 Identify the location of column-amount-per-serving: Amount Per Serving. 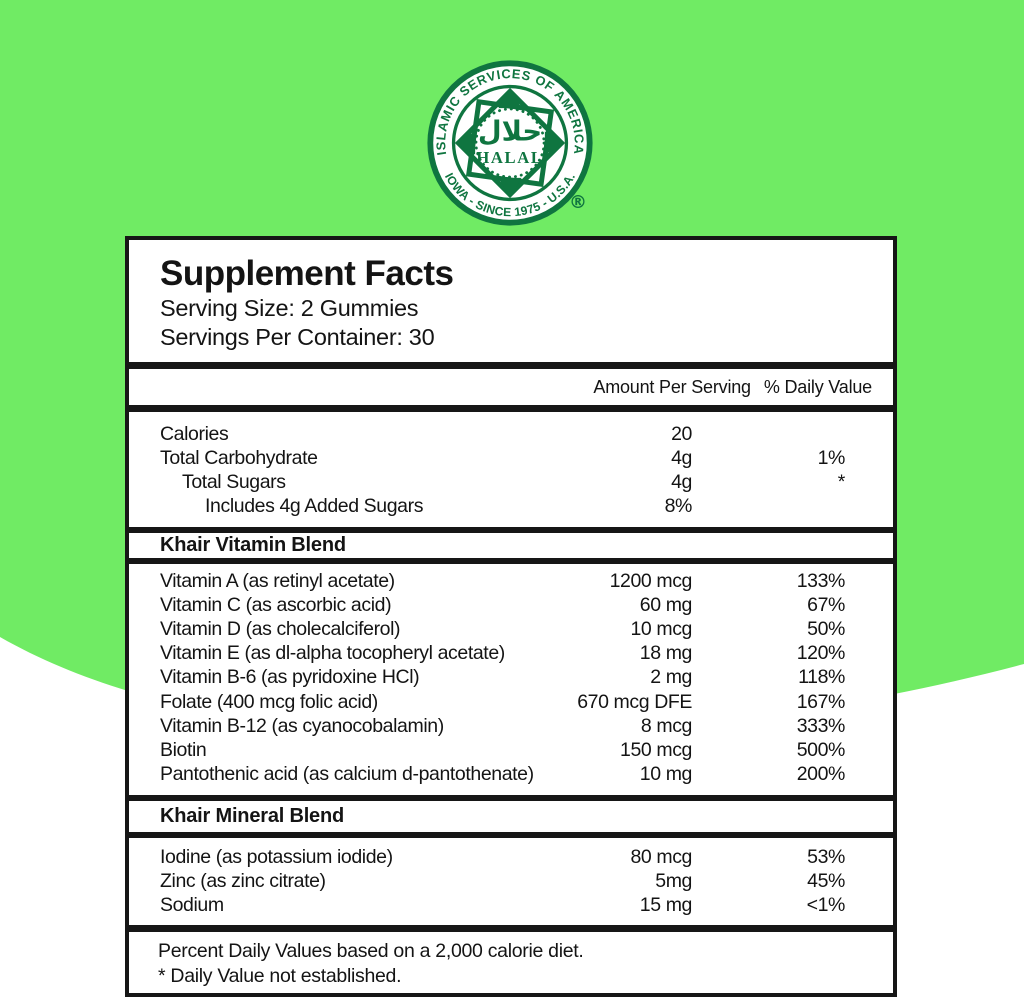
(672, 386).